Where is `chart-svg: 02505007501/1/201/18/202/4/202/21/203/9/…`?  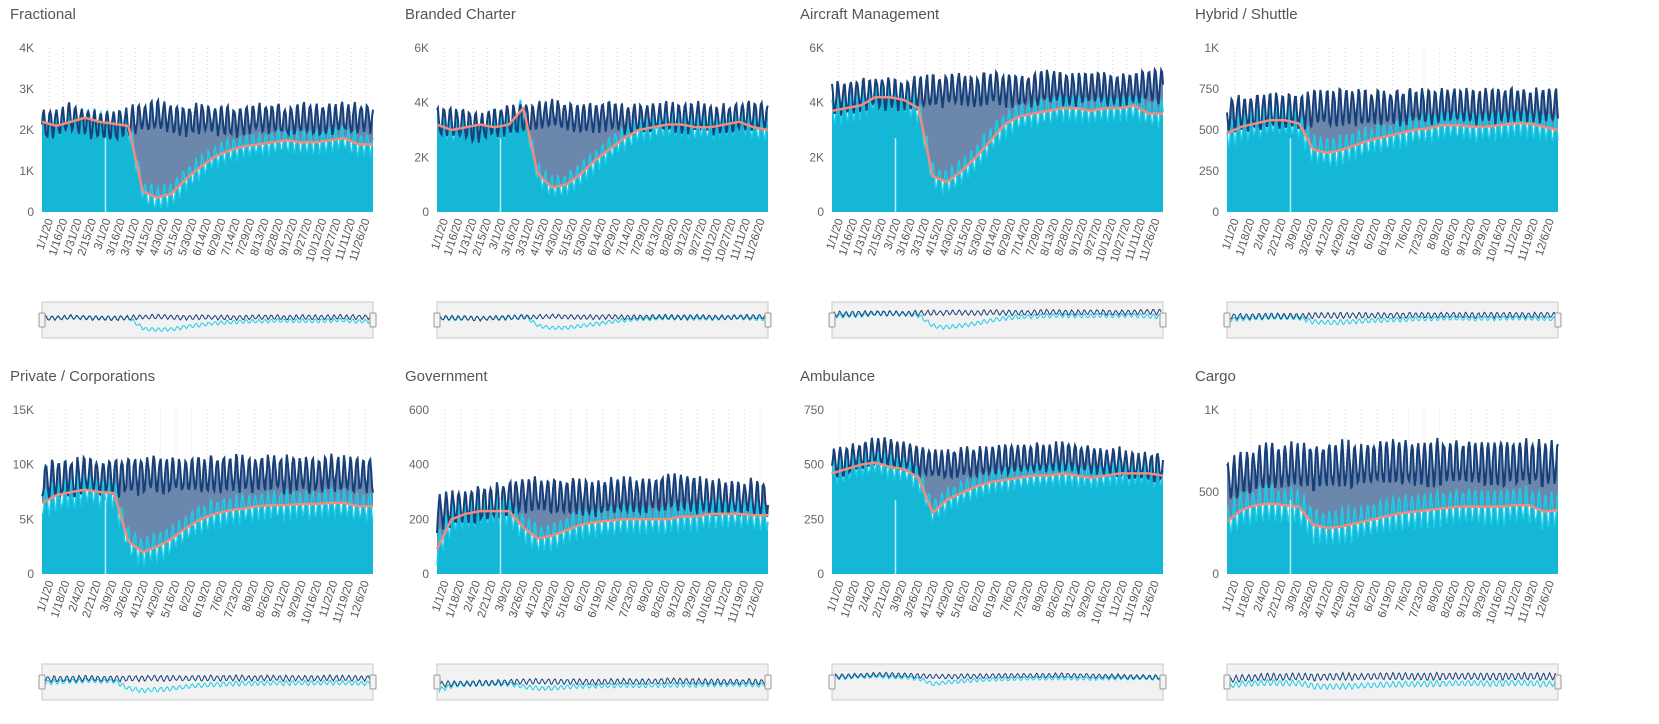 chart-svg: 02505007501/1/201/18/202/4/202/21/203/9/… is located at coordinates (990, 543).